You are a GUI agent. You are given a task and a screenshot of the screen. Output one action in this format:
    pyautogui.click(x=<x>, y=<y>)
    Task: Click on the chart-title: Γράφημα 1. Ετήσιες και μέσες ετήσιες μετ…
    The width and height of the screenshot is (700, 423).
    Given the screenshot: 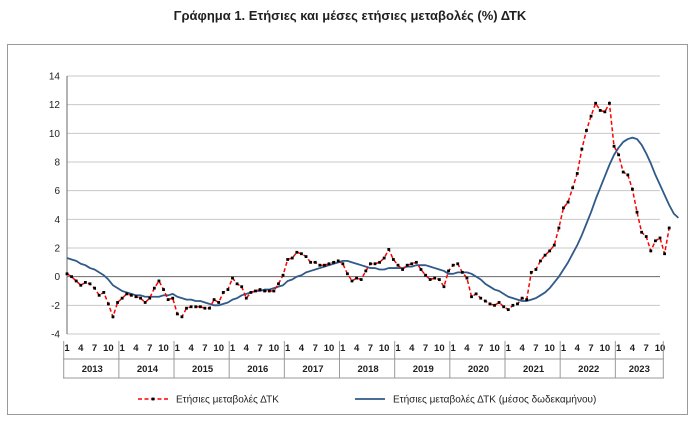 What is the action you would take?
    pyautogui.click(x=350, y=15)
    